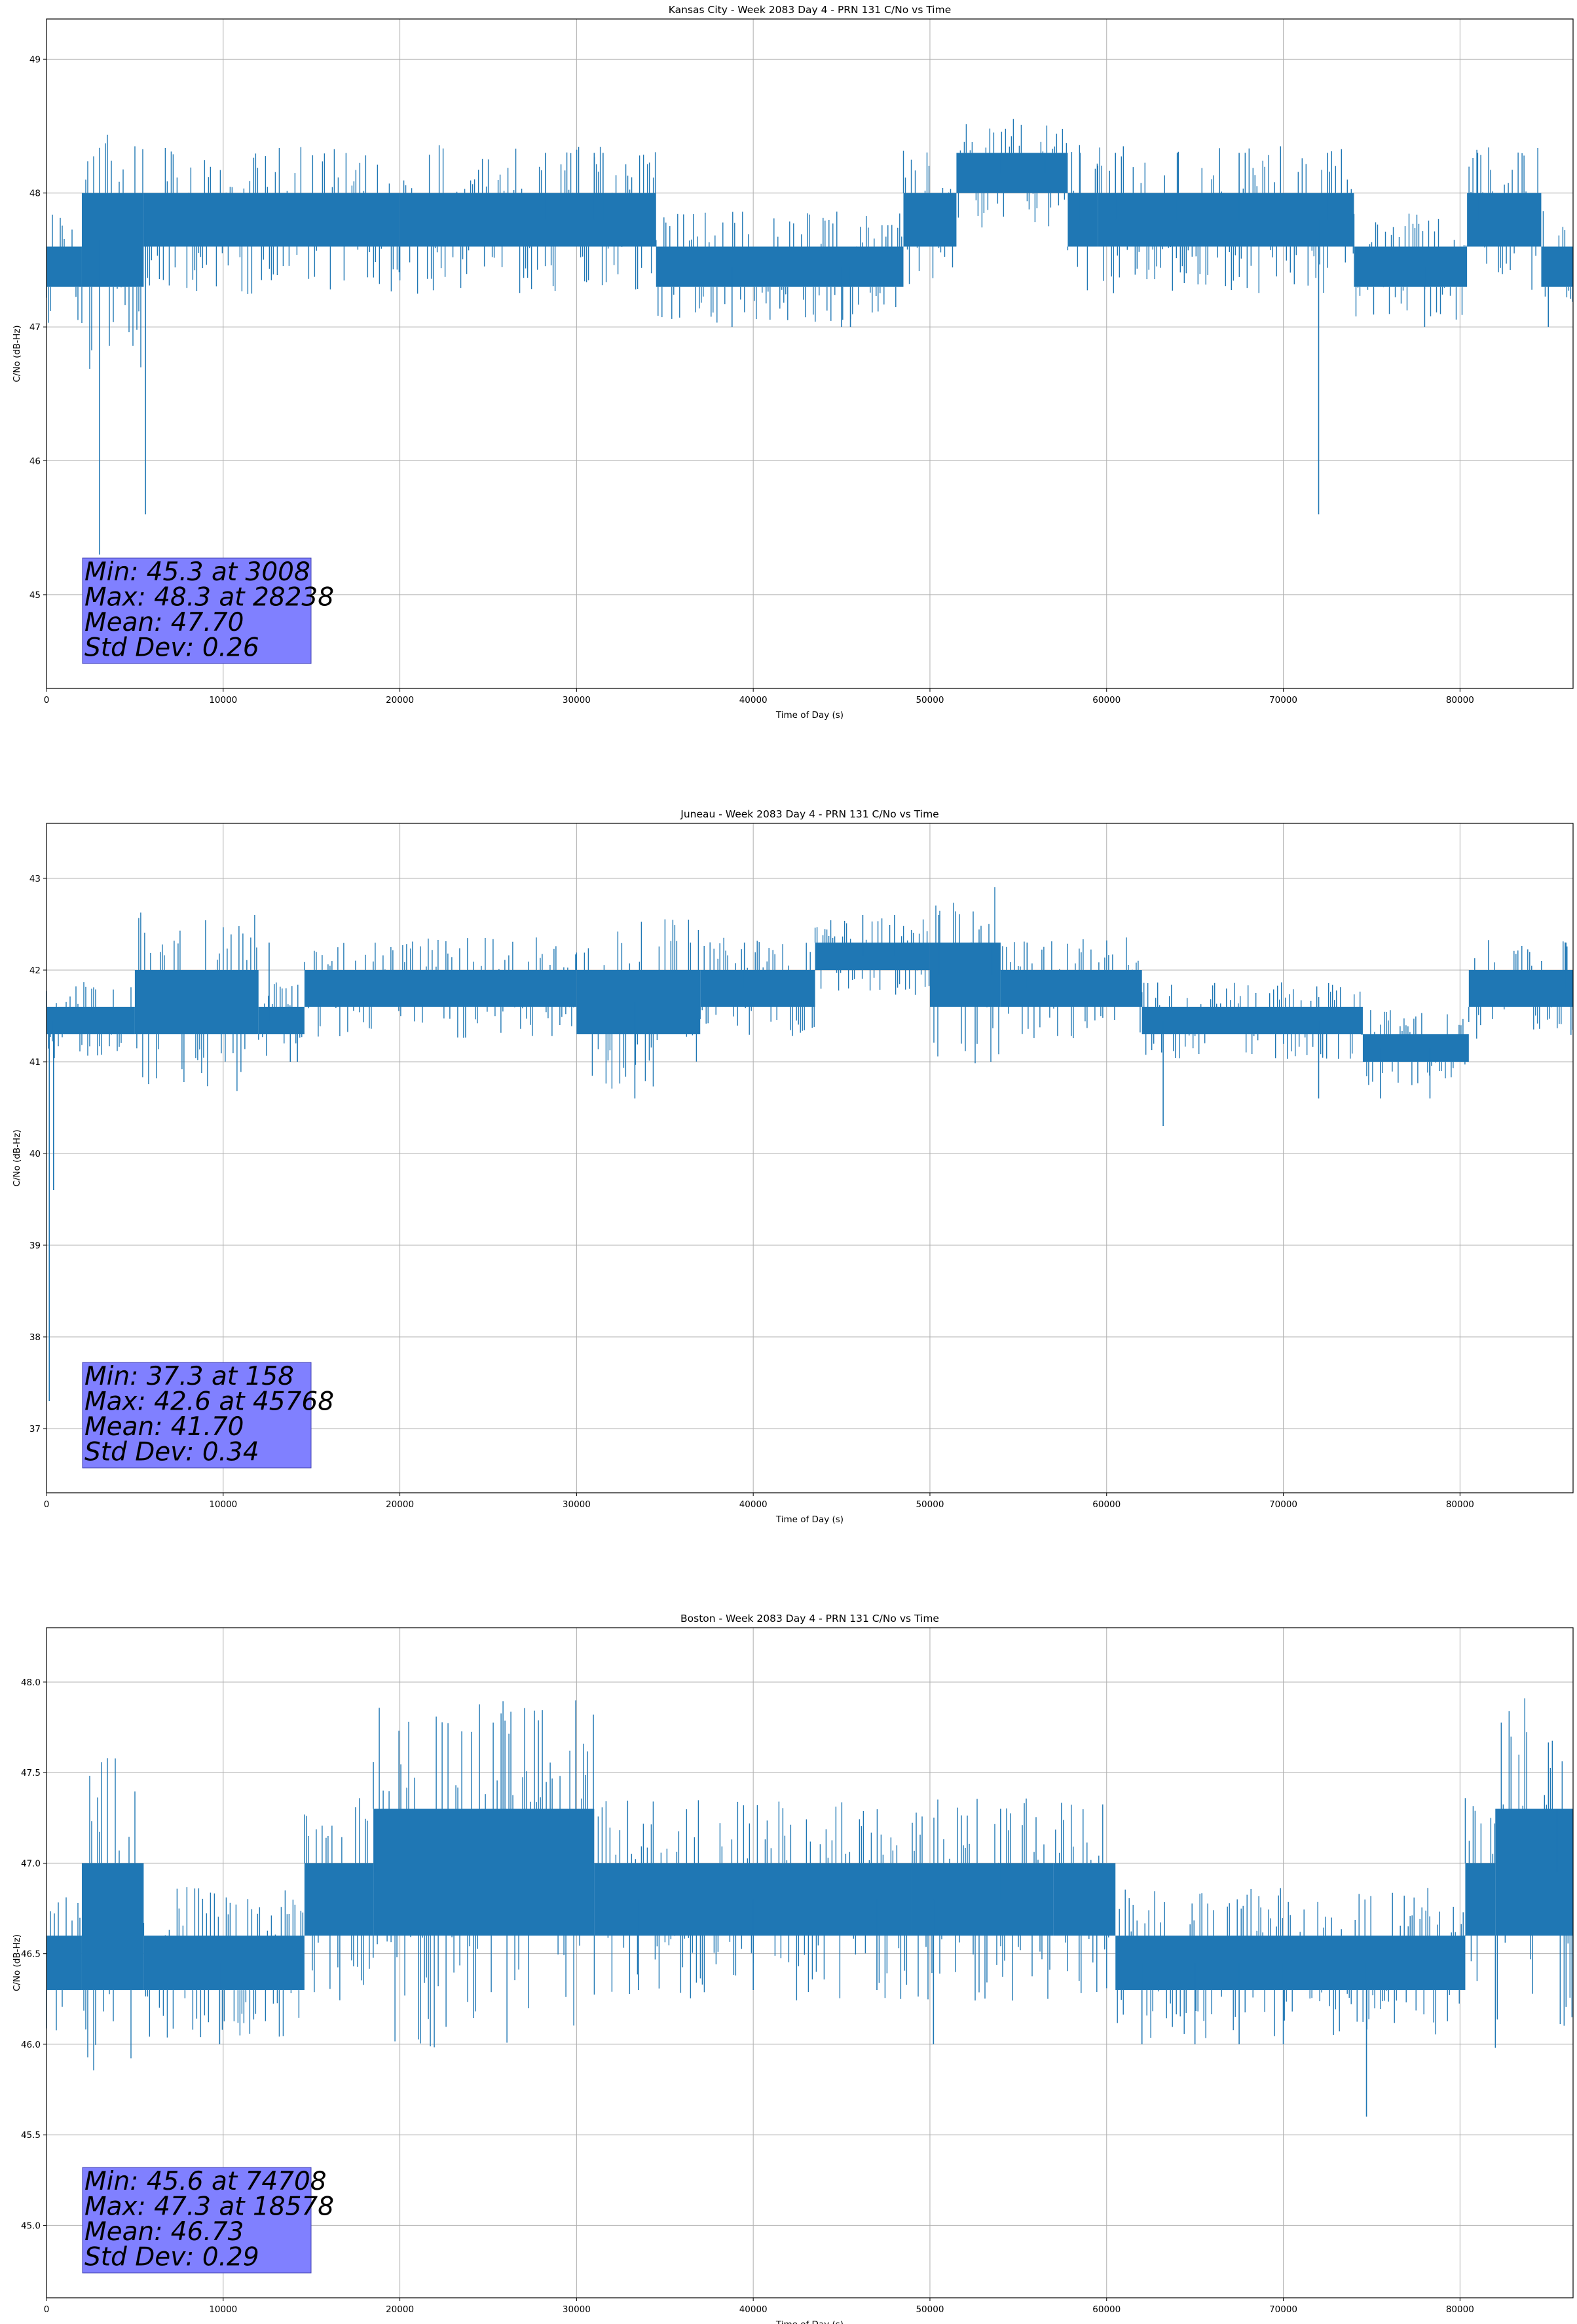  Describe the element at coordinates (1283, 2309) in the screenshot. I see `p2-x-tick-label-7: 70000` at that location.